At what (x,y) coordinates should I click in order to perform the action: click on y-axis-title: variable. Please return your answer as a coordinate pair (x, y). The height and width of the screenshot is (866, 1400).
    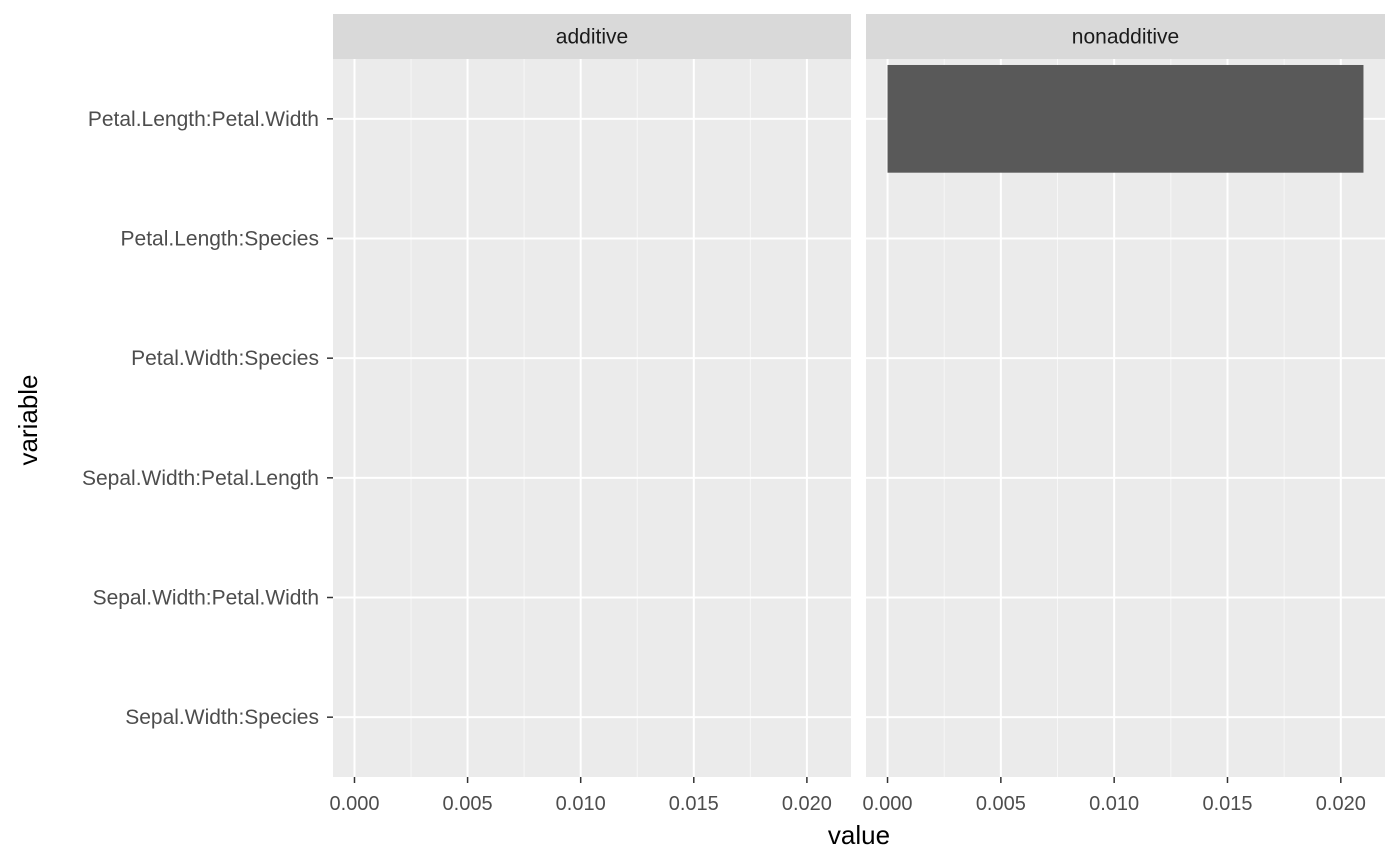
    Looking at the image, I should click on (28, 419).